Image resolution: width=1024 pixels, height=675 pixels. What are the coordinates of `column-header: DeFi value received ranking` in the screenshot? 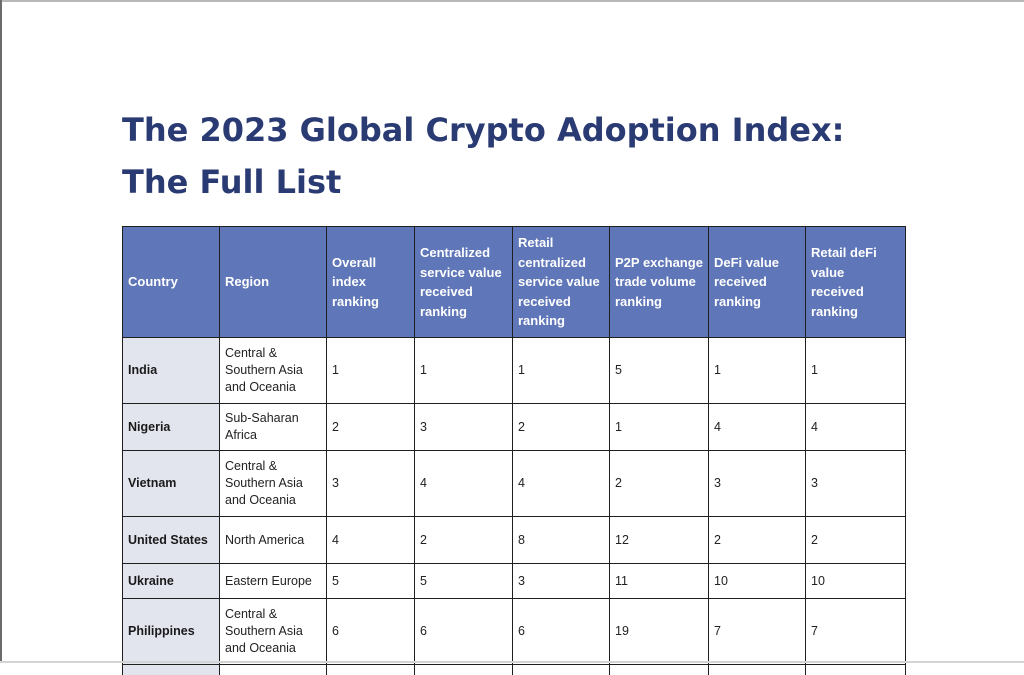 It's located at (757, 282).